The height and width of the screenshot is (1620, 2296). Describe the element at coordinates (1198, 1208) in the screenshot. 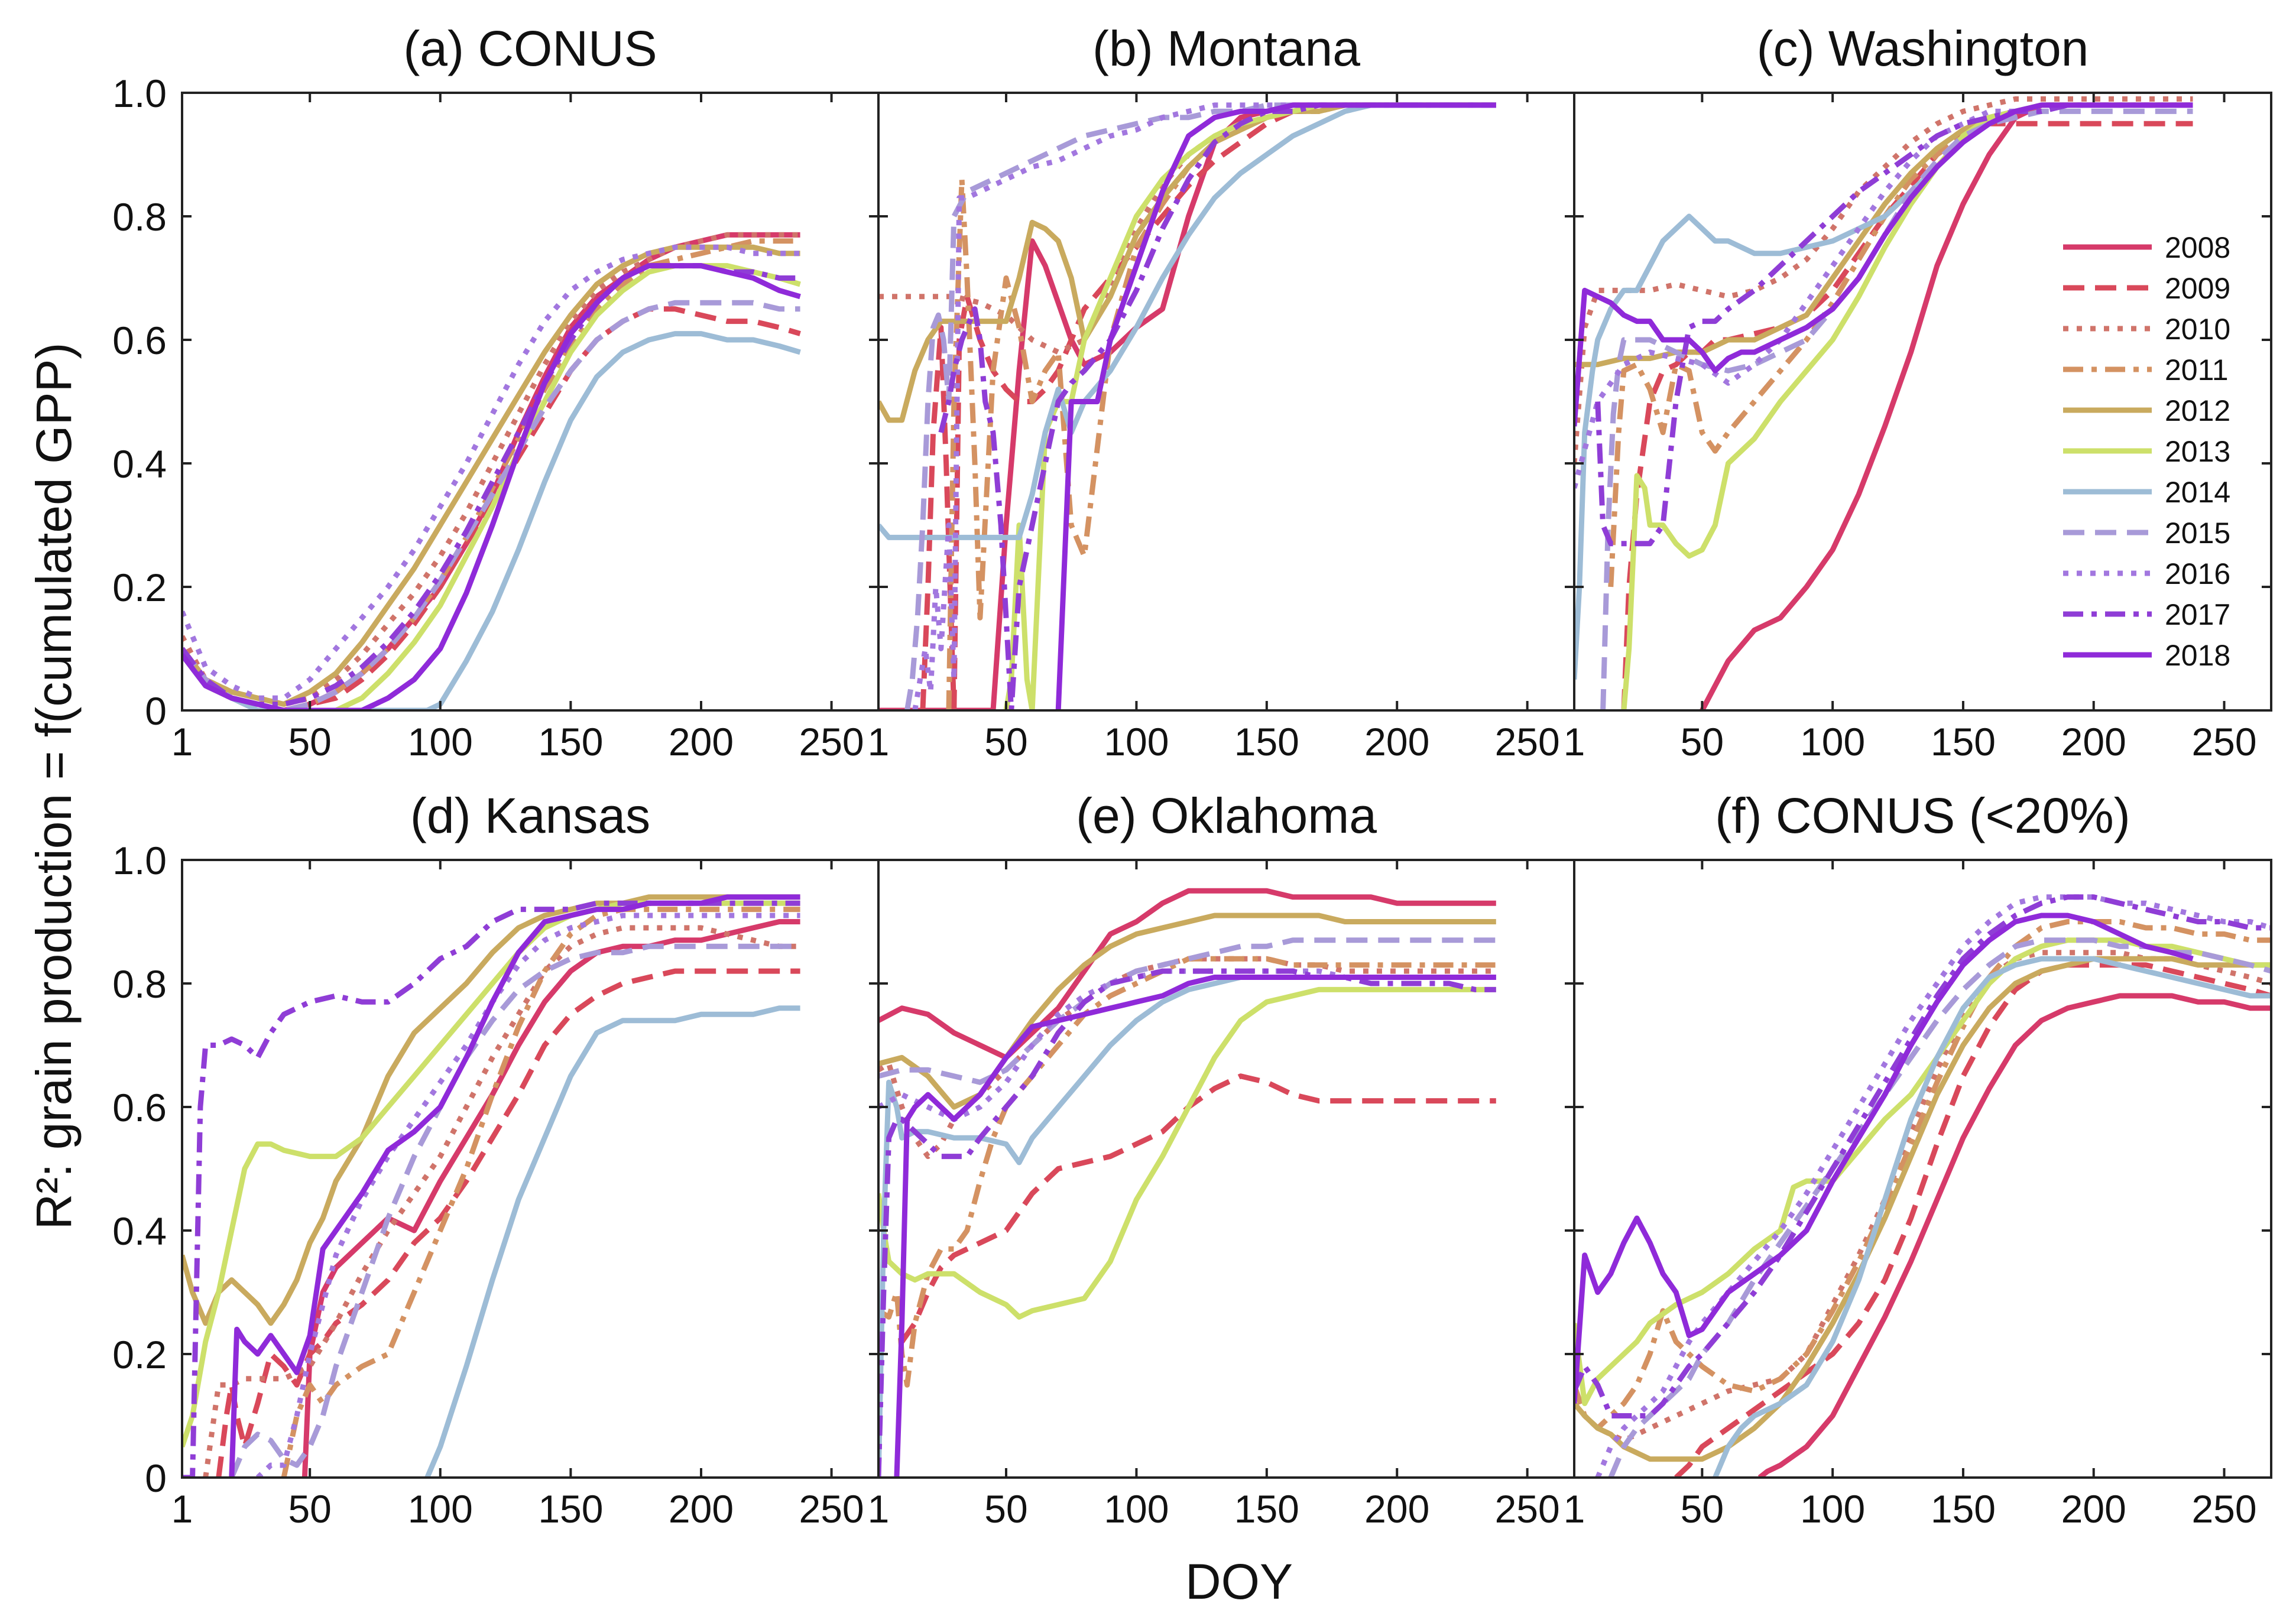

I see `series-line-e-oklahoma-2009` at that location.